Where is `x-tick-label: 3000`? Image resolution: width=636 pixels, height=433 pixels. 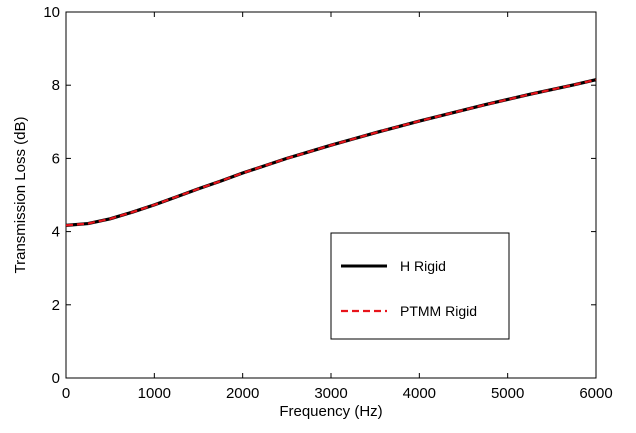
x-tick-label: 3000 is located at coordinates (330, 393).